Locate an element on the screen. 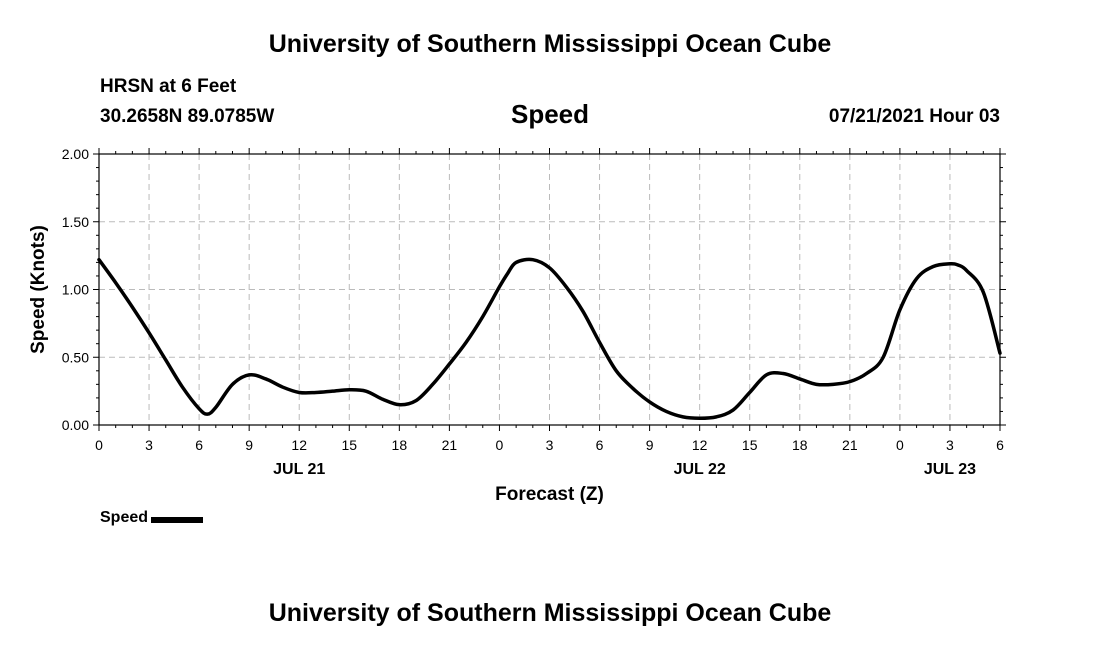  x-axis-title: Forecast (Z) is located at coordinates (549, 494).